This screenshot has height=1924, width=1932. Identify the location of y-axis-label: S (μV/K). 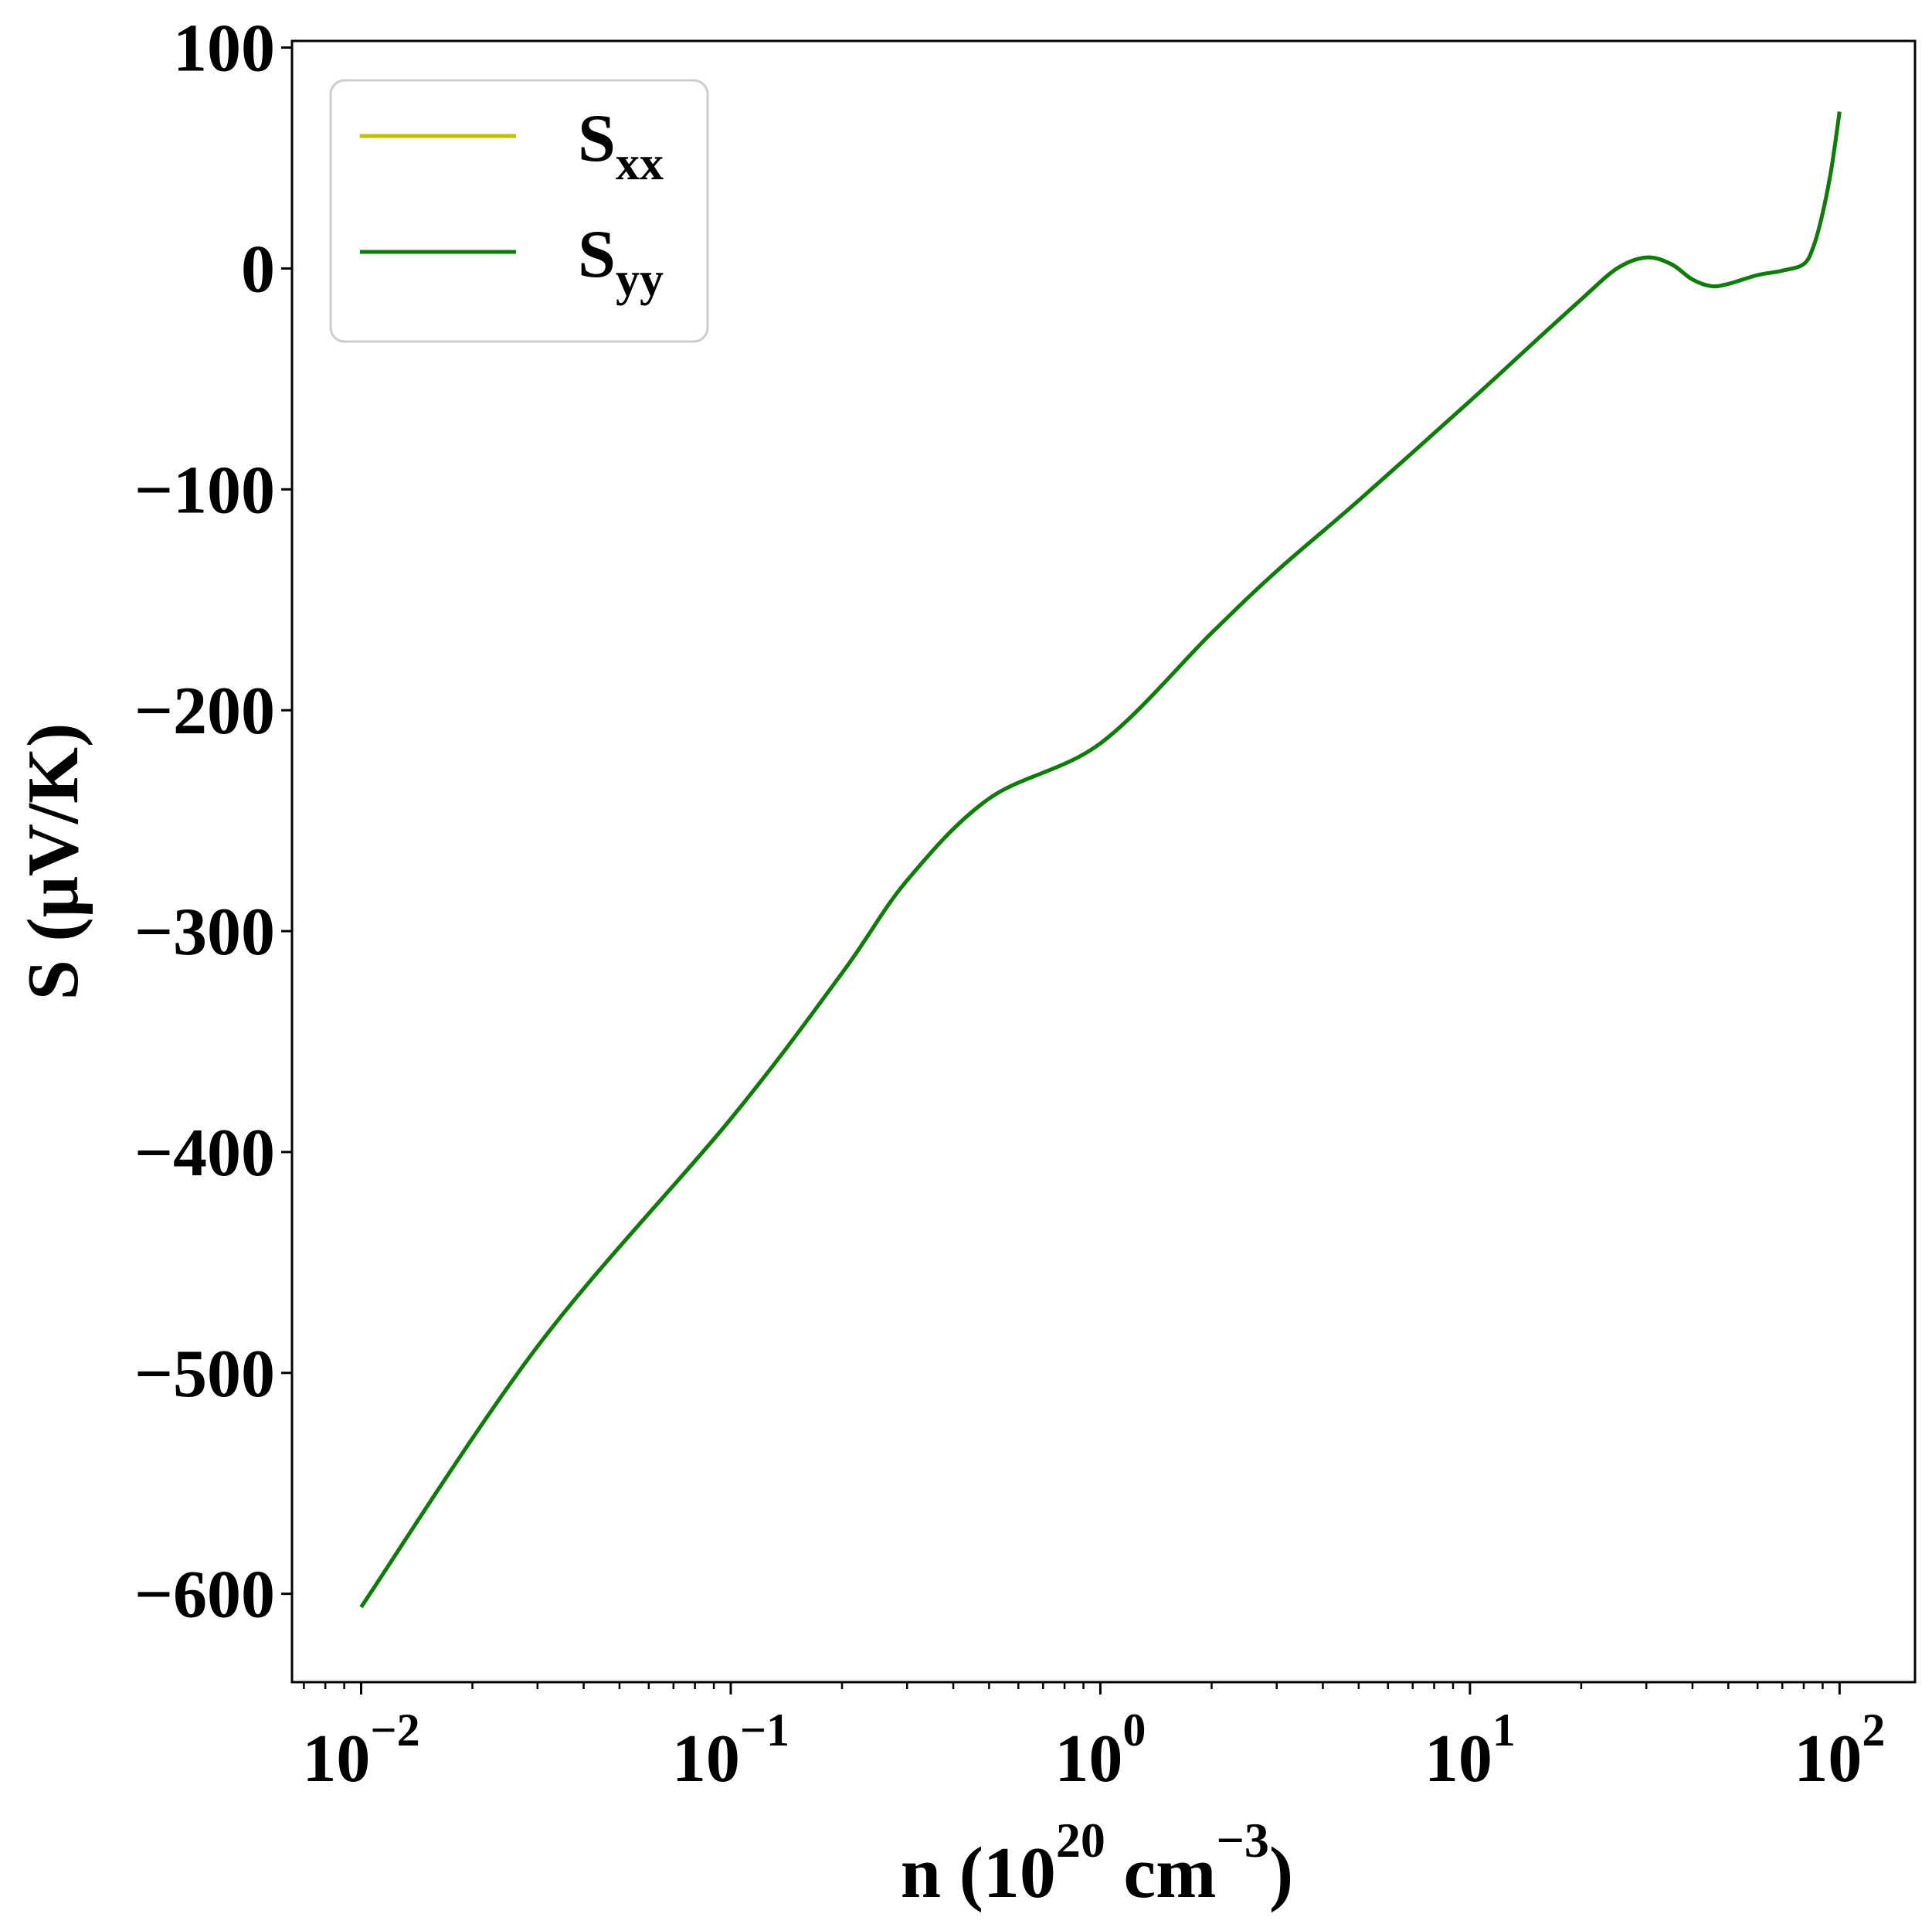
(53, 862).